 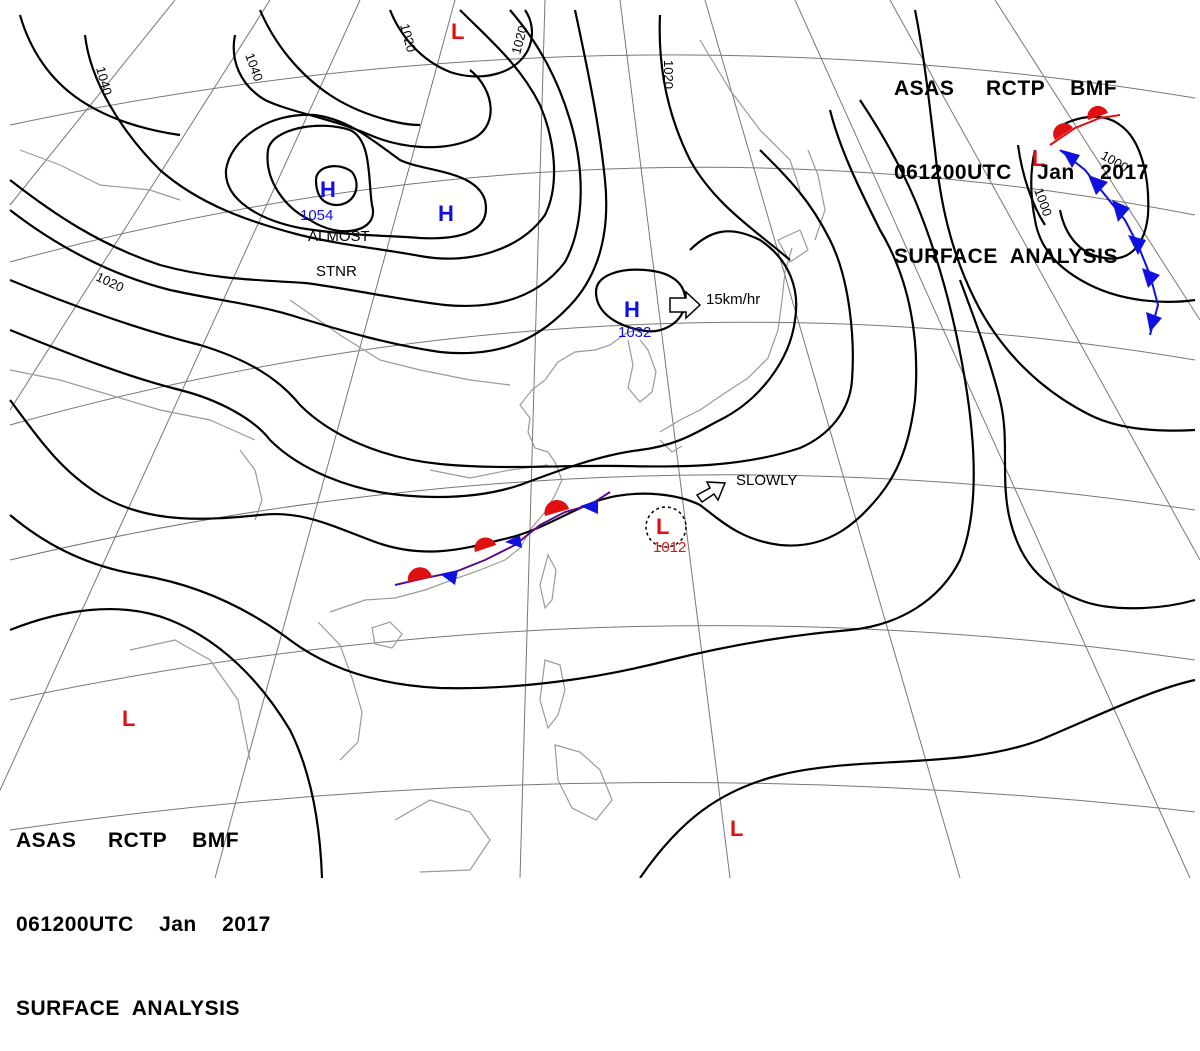 What do you see at coordinates (698, 397) in the screenshot?
I see `motion-arrows` at bounding box center [698, 397].